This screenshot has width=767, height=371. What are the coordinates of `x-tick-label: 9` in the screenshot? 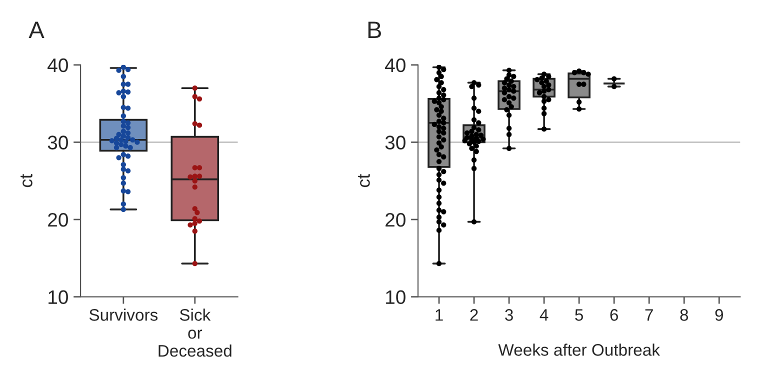 It's located at (719, 315).